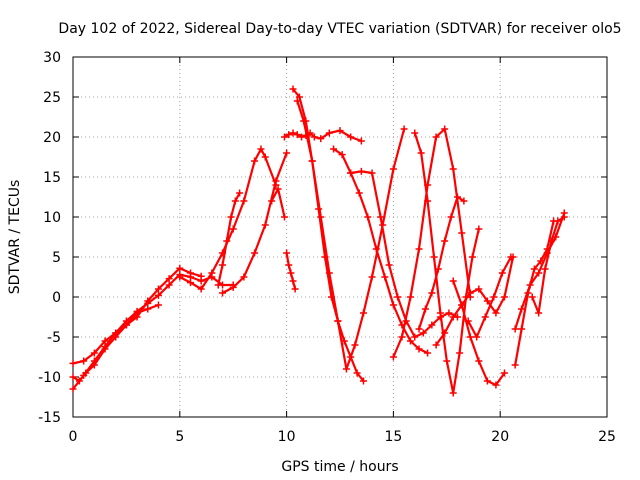 The image size is (640, 480). Describe the element at coordinates (49, 378) in the screenshot. I see `y-tick-label: -10` at that location.